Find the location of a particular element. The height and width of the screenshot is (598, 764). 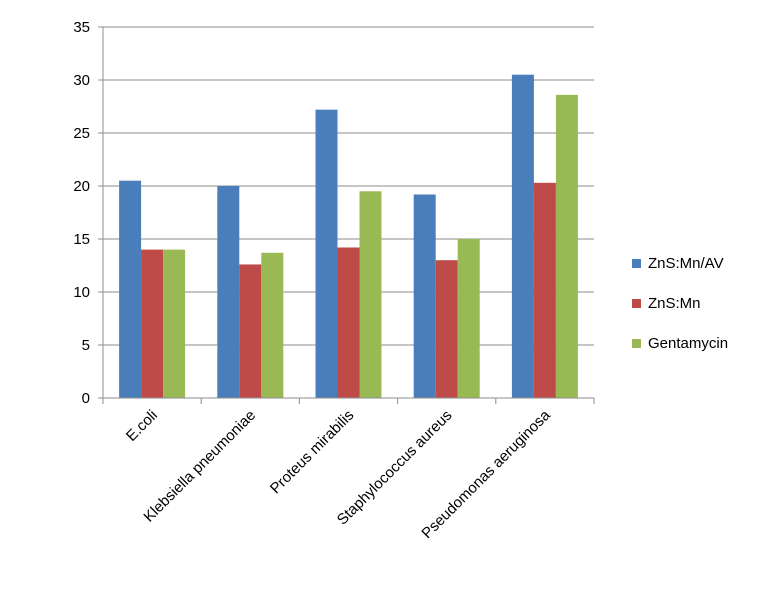

legend-label: ZnS:Mn is located at coordinates (674, 303).